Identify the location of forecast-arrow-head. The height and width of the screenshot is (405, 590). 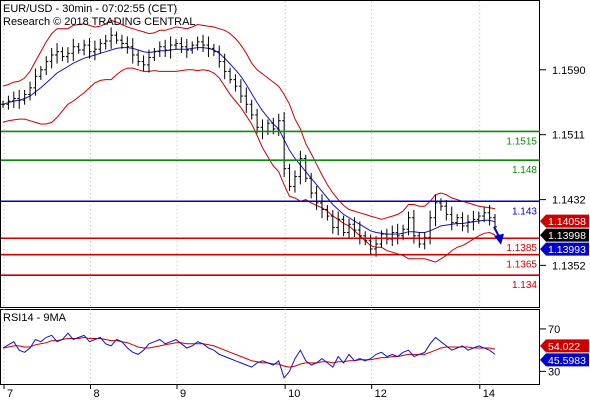
(499, 239).